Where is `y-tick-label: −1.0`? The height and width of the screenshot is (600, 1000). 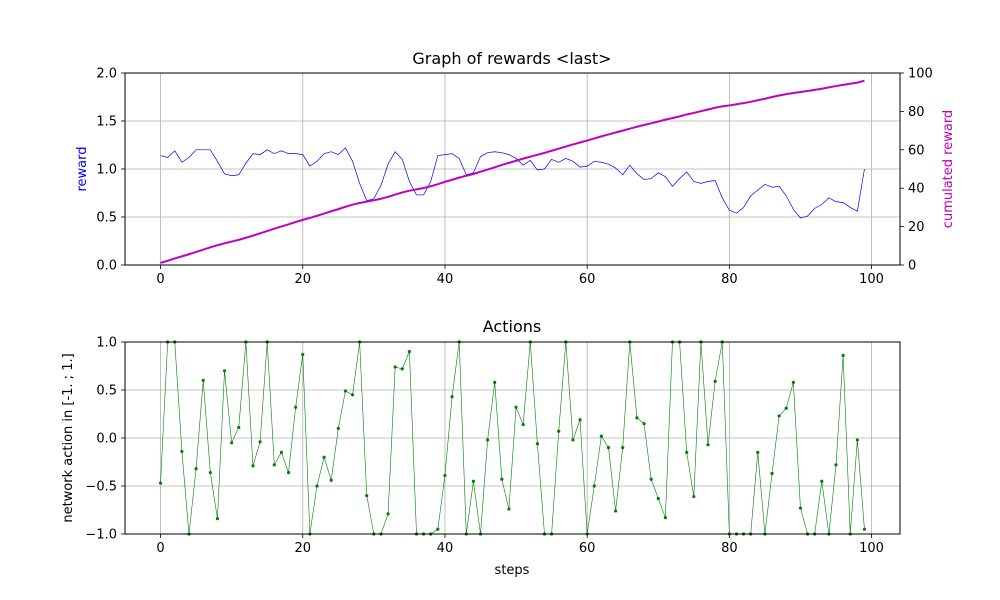 y-tick-label: −1.0 is located at coordinates (101, 535).